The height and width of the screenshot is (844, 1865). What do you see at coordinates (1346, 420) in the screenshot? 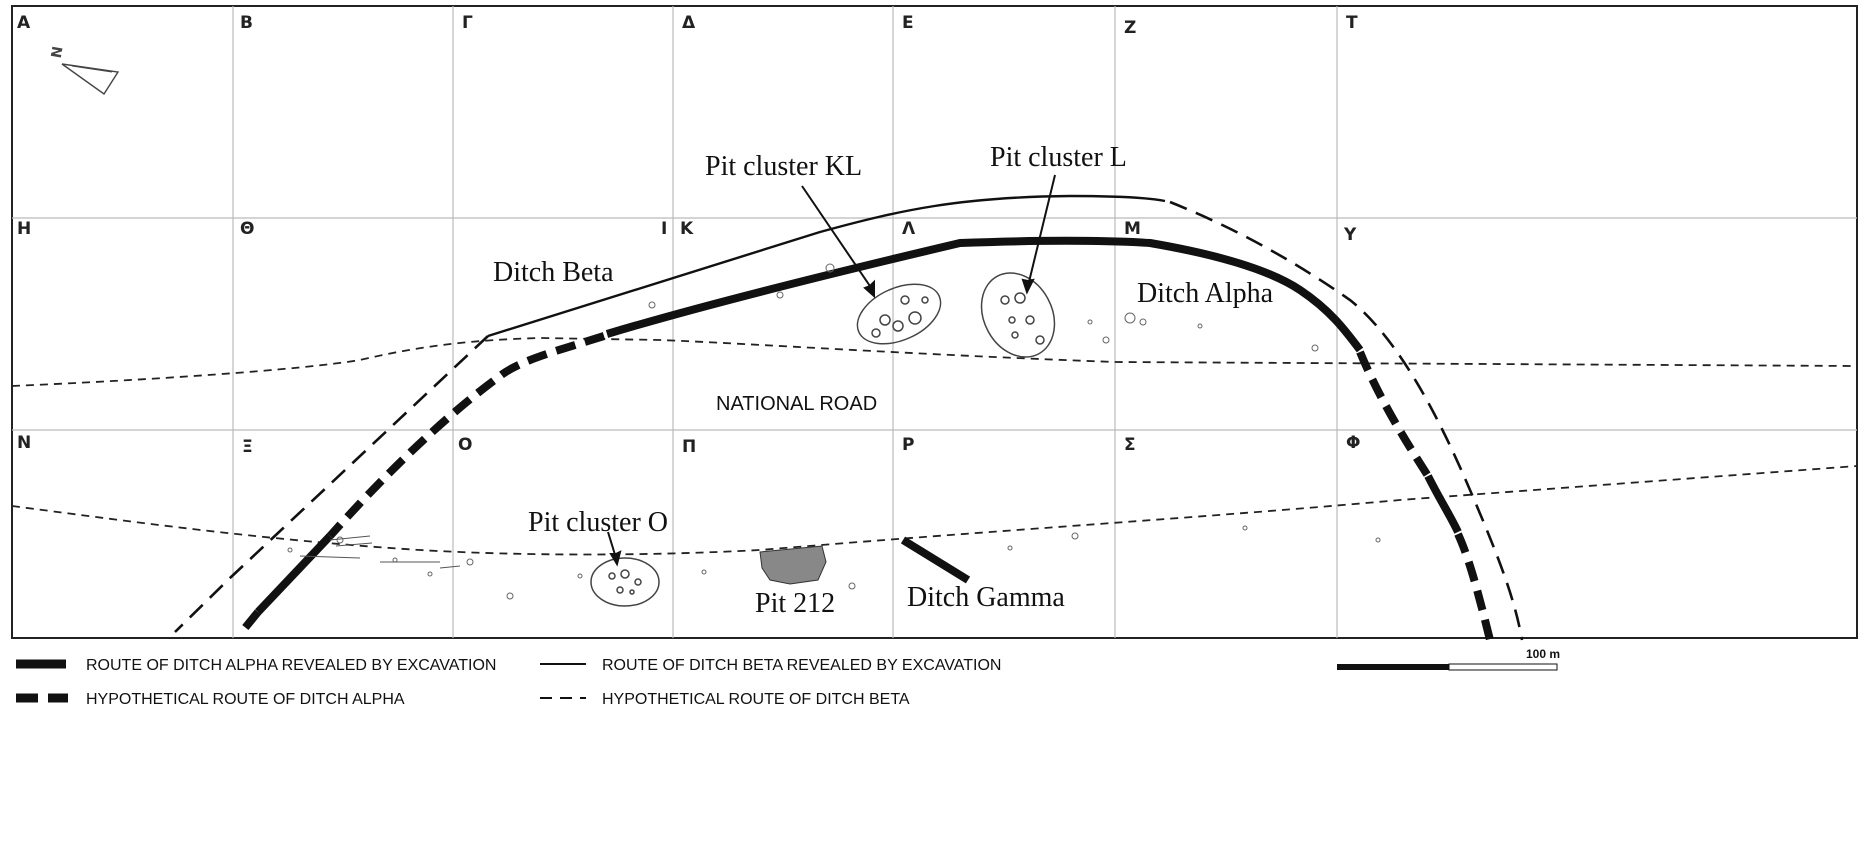
I see `ditch-beta-hypothetical-route-north` at bounding box center [1346, 420].